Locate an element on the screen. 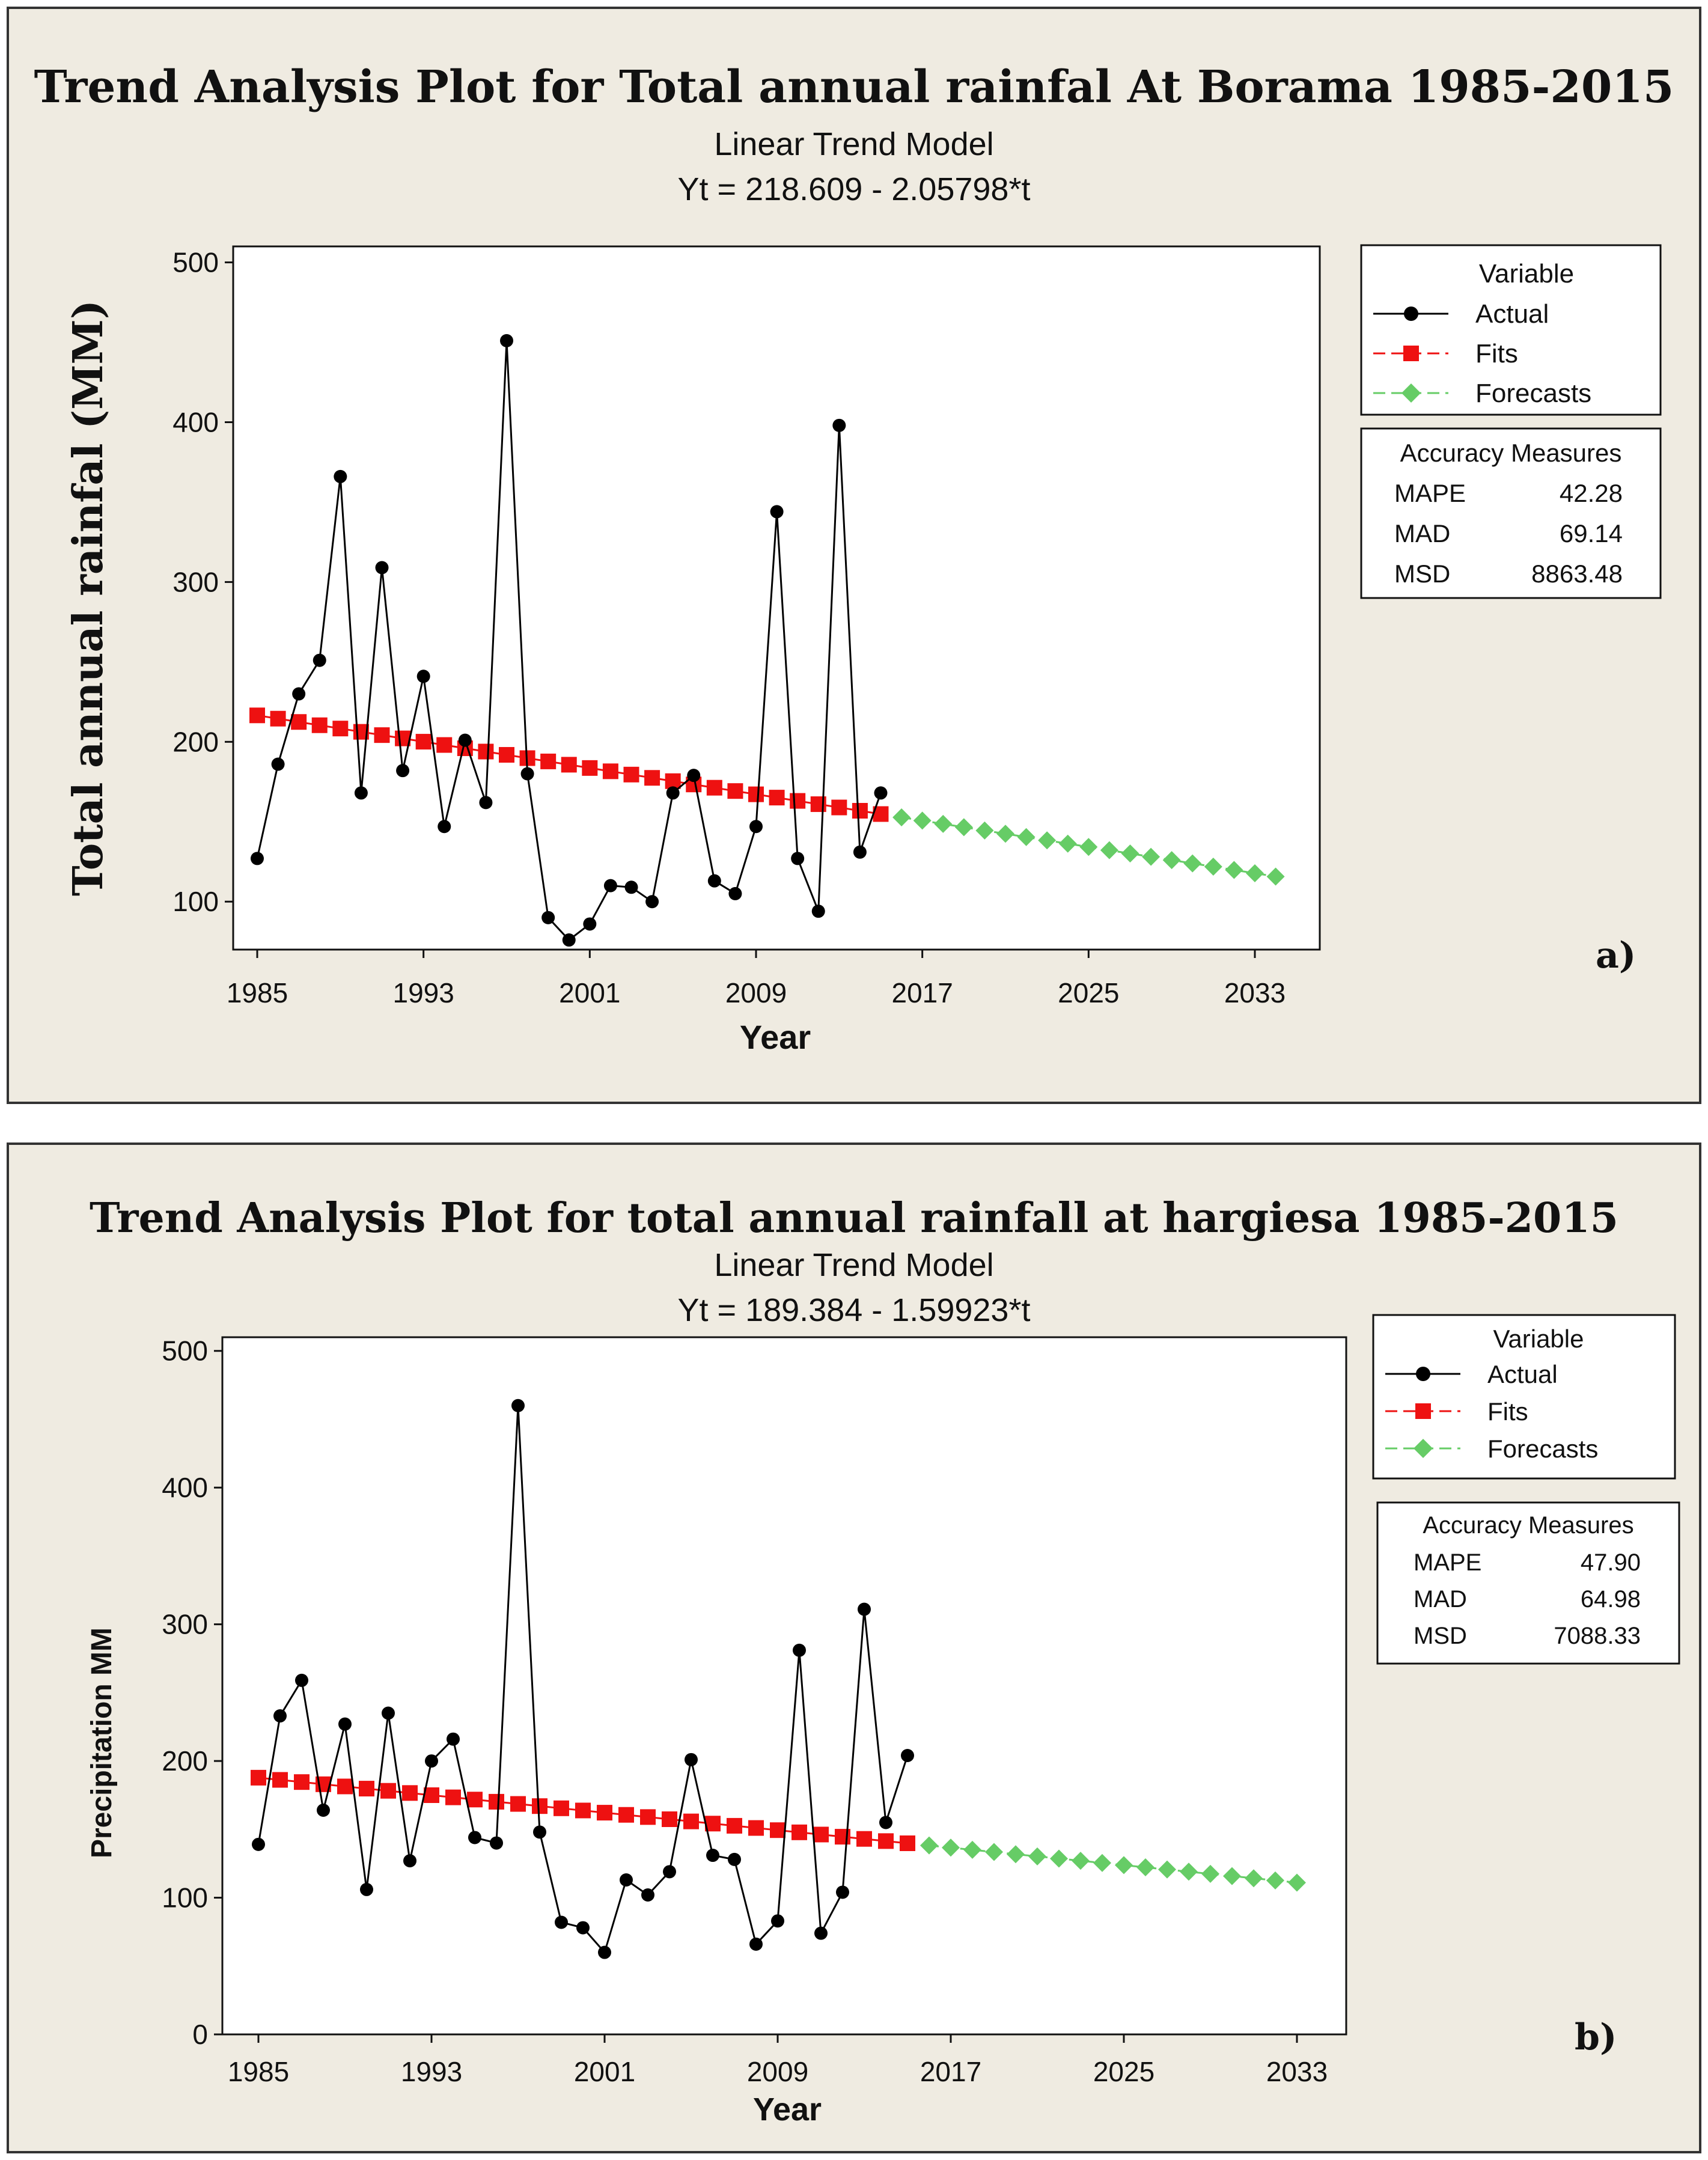 Image resolution: width=1708 pixels, height=2160 pixels. chart-a-legend: Variable Actual Fits Forecasts is located at coordinates (1511, 330).